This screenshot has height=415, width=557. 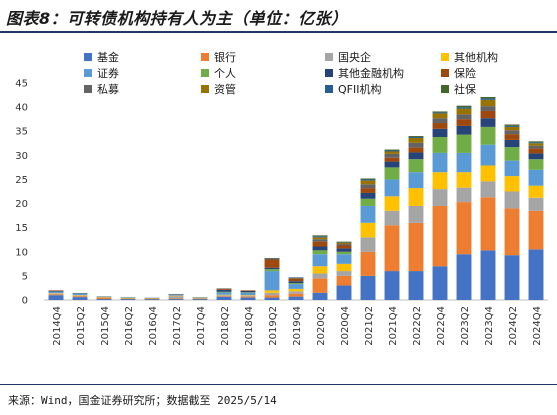 What do you see at coordinates (21, 204) in the screenshot?
I see `y-tick-label: 20` at bounding box center [21, 204].